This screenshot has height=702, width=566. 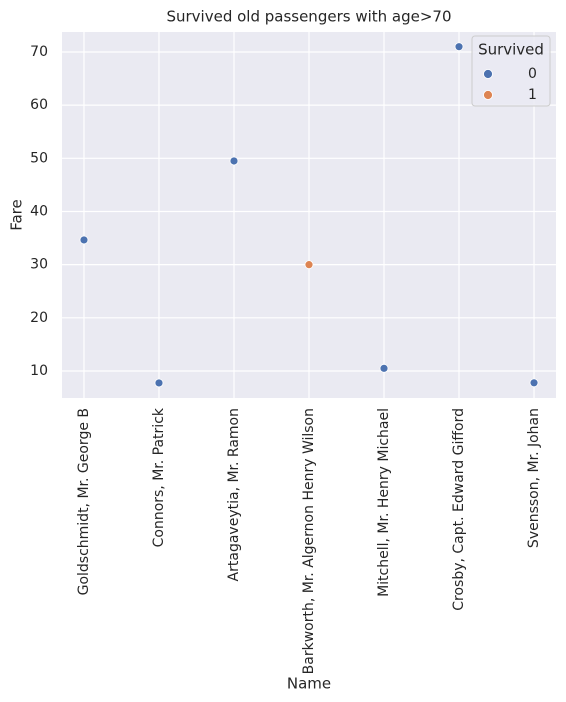 What do you see at coordinates (39, 265) in the screenshot?
I see `y-tick-label: 30` at bounding box center [39, 265].